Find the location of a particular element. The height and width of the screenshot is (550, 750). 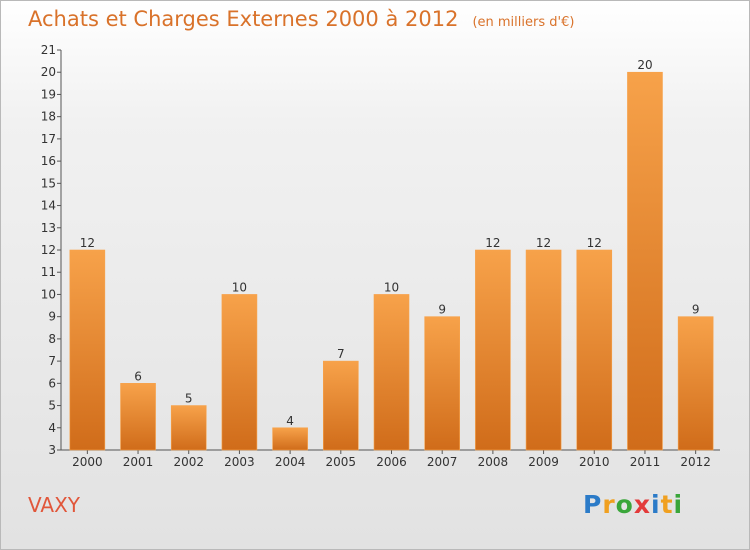

x-tick-label: 2011 is located at coordinates (645, 462).